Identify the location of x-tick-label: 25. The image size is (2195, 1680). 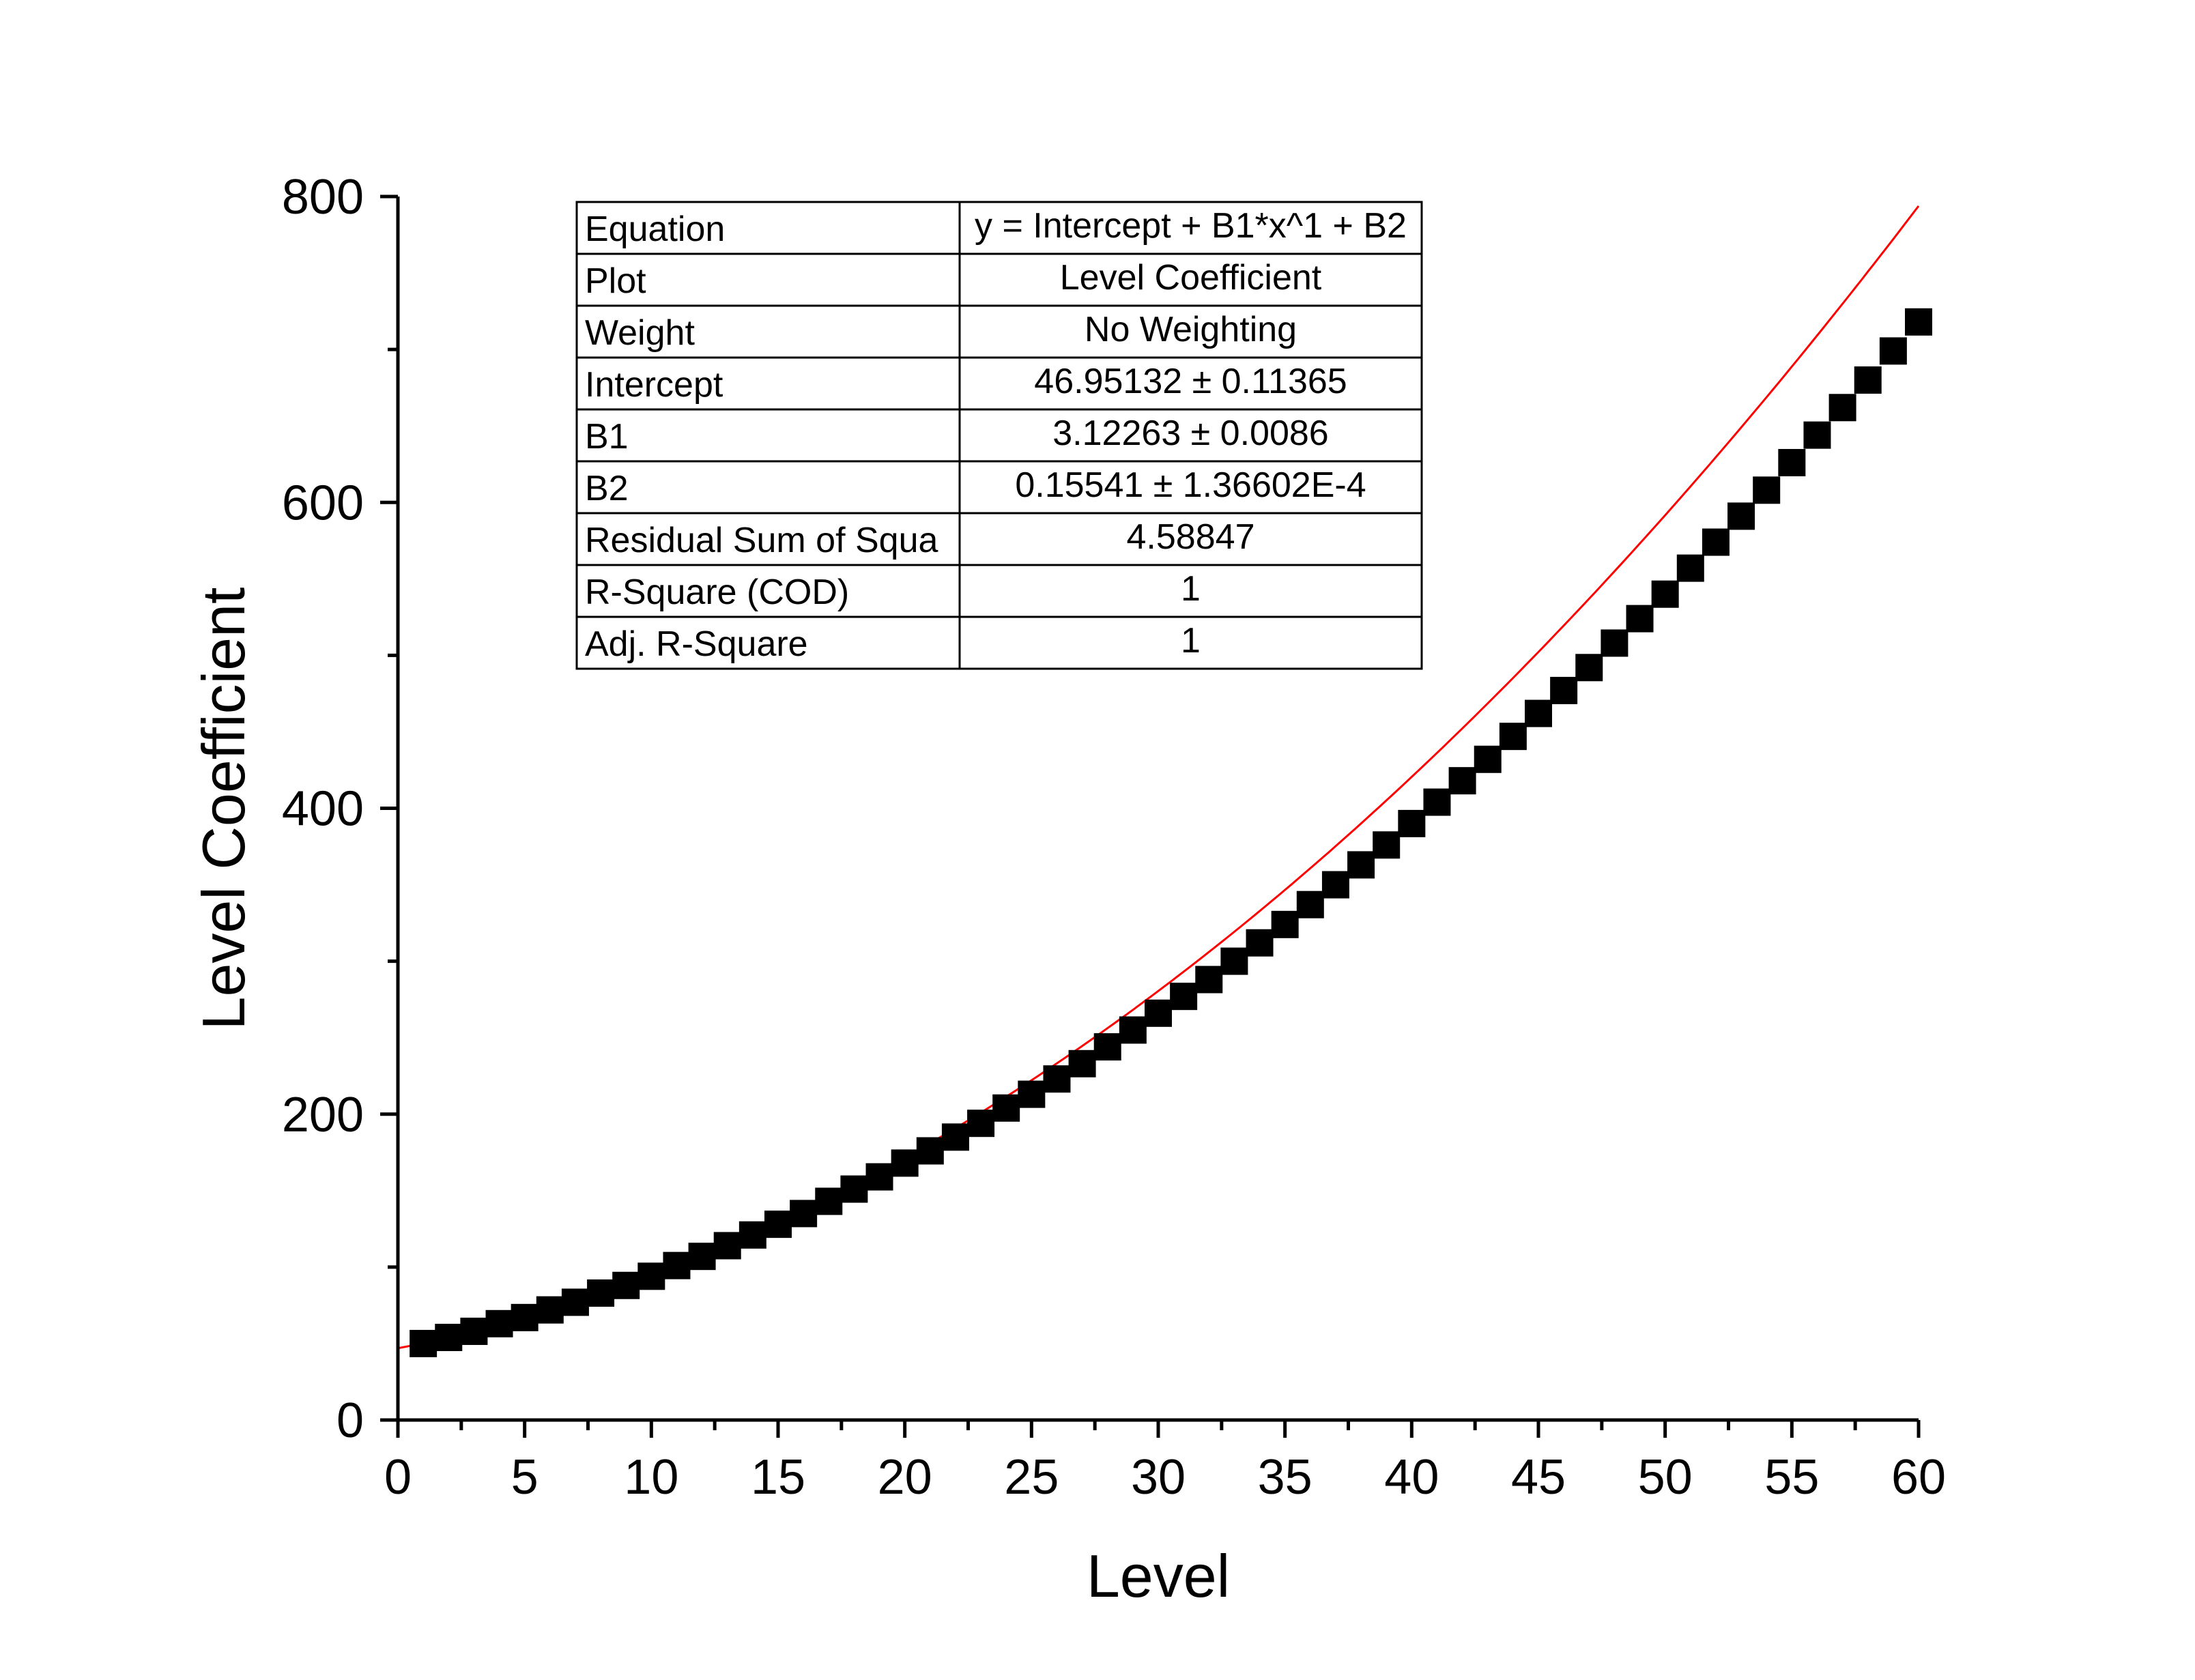
(1032, 1477).